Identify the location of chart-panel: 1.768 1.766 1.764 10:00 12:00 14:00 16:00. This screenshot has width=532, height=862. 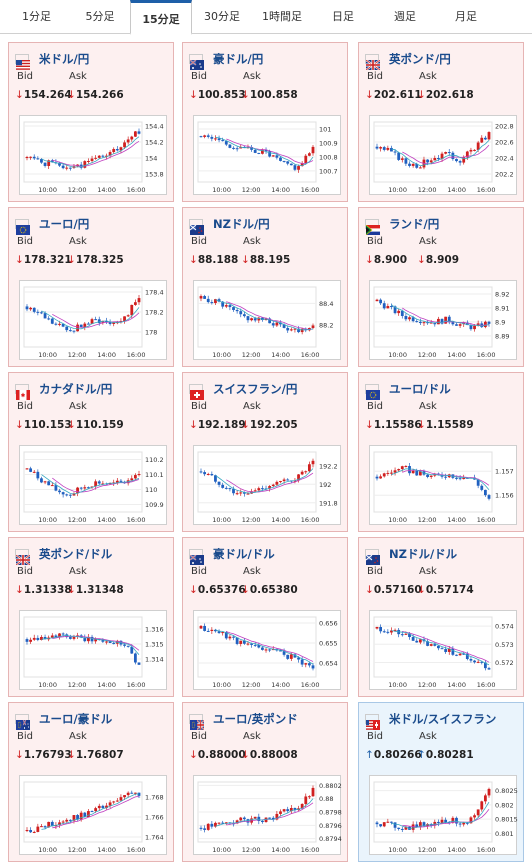
(93, 815).